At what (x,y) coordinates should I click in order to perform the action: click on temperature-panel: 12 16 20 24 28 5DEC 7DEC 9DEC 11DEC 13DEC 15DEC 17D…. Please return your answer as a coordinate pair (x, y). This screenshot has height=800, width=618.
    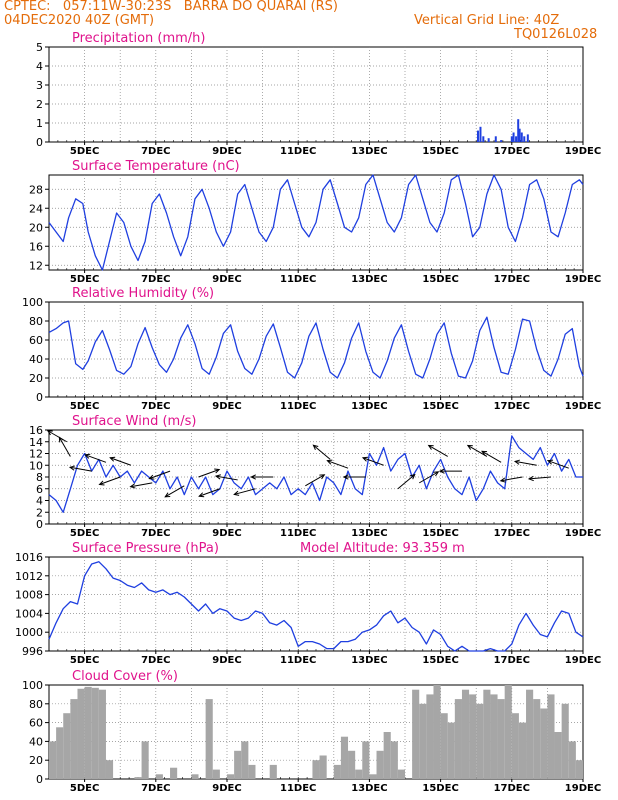
    Looking at the image, I should click on (315, 222).